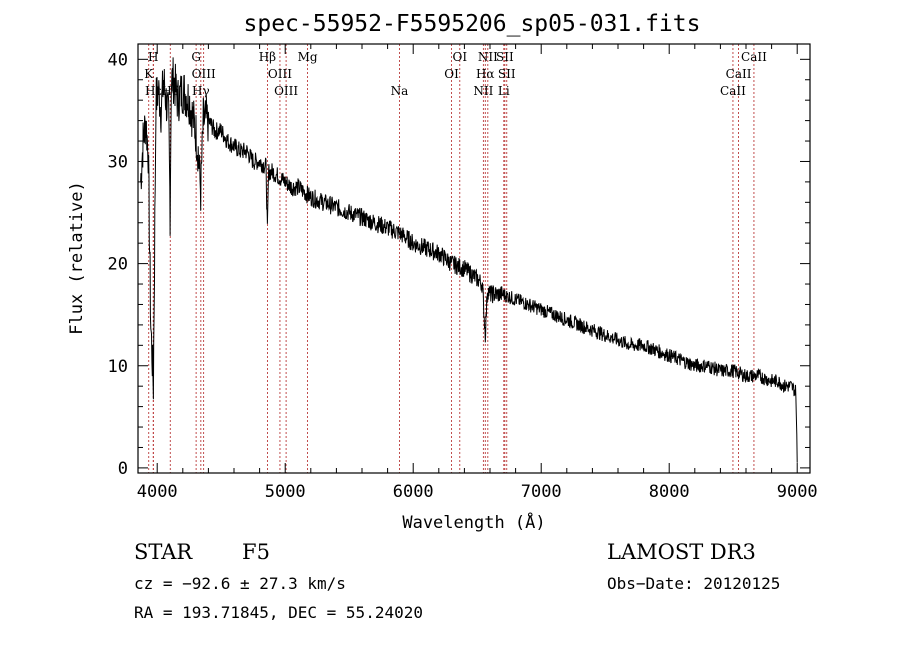 The width and height of the screenshot is (900, 649). Describe the element at coordinates (483, 91) in the screenshot. I see `line-label-14: NII` at that location.